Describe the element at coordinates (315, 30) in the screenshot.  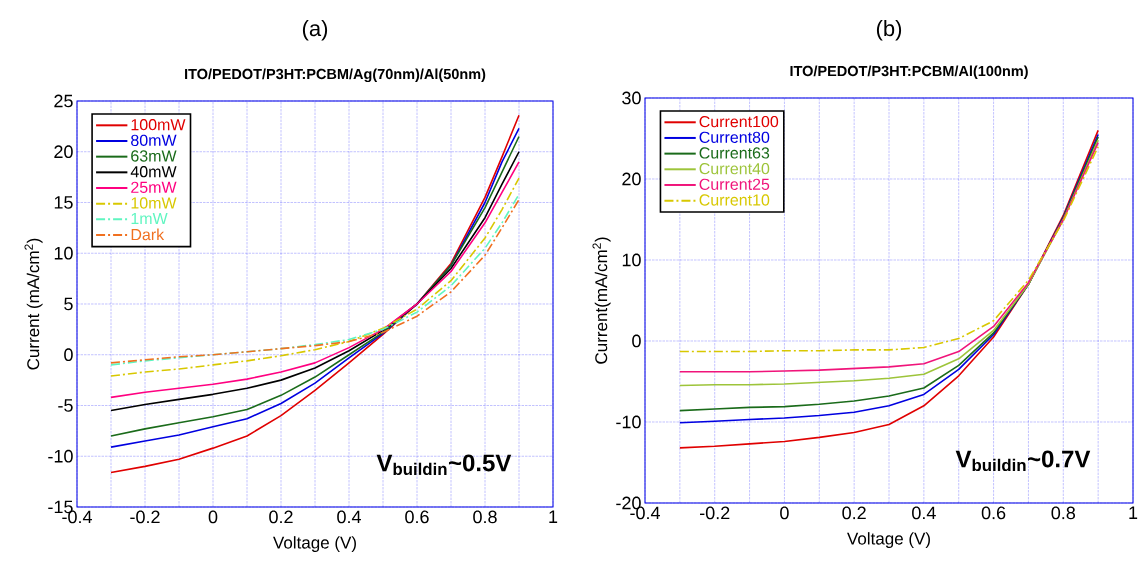
I see `chart-title: (a)` at that location.